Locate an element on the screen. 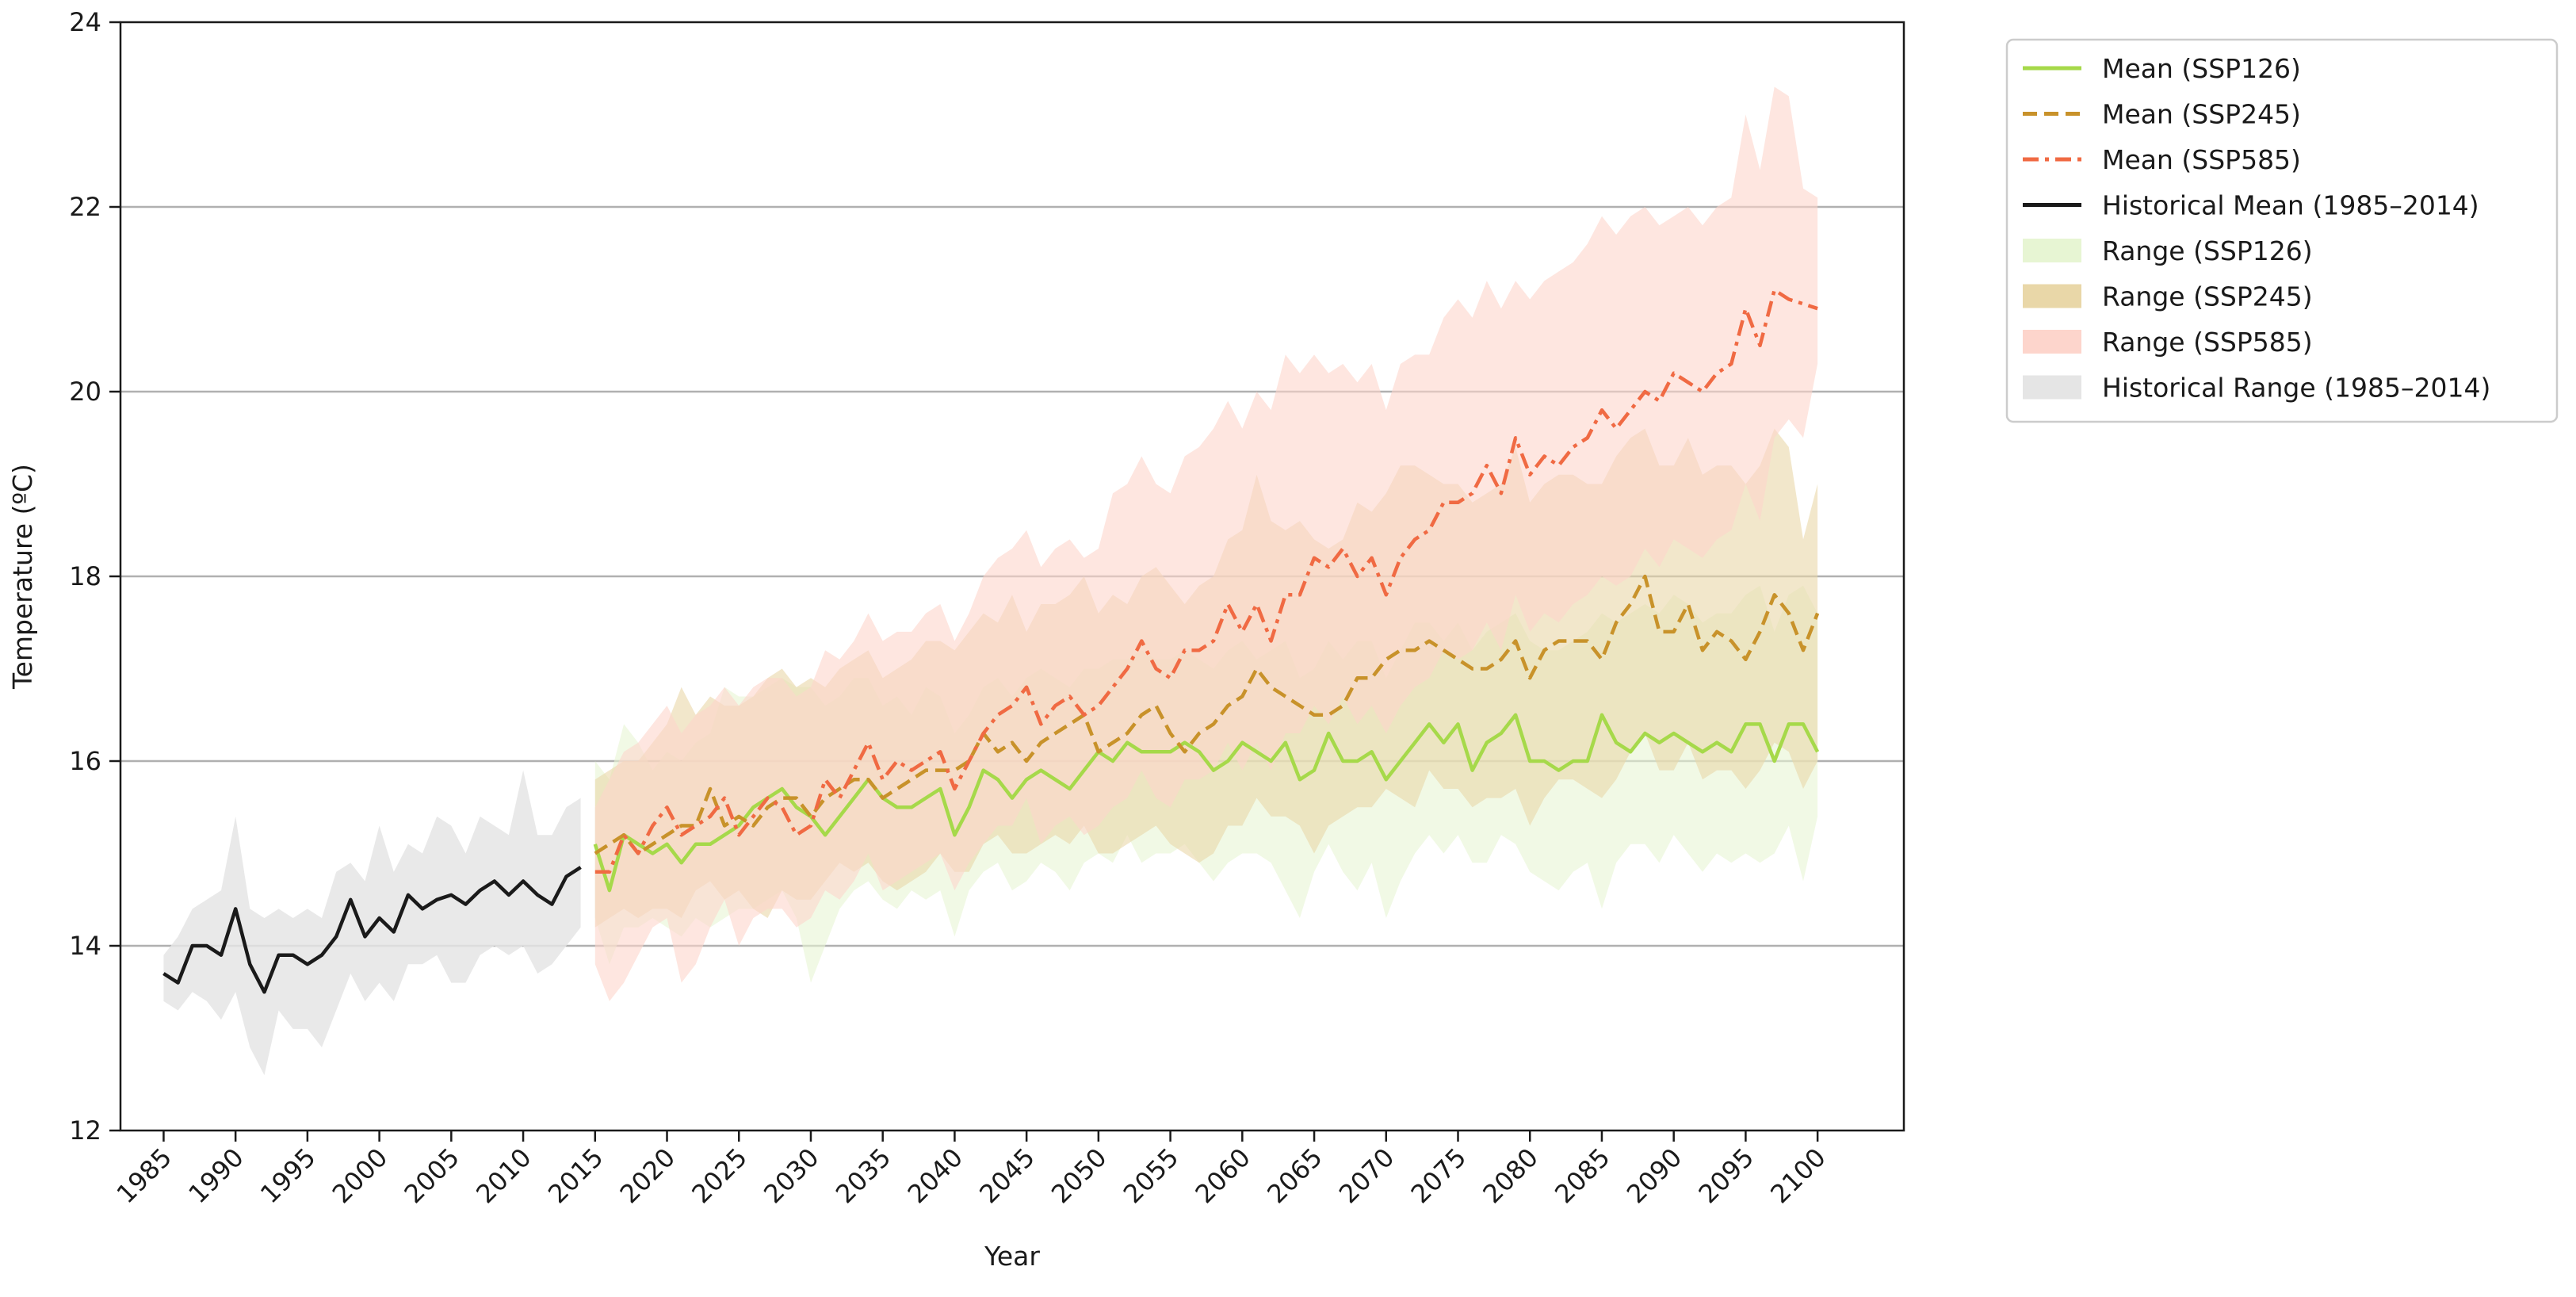 Image resolution: width=2576 pixels, height=1297 pixels. x-tick-label: 2065 is located at coordinates (1294, 1175).